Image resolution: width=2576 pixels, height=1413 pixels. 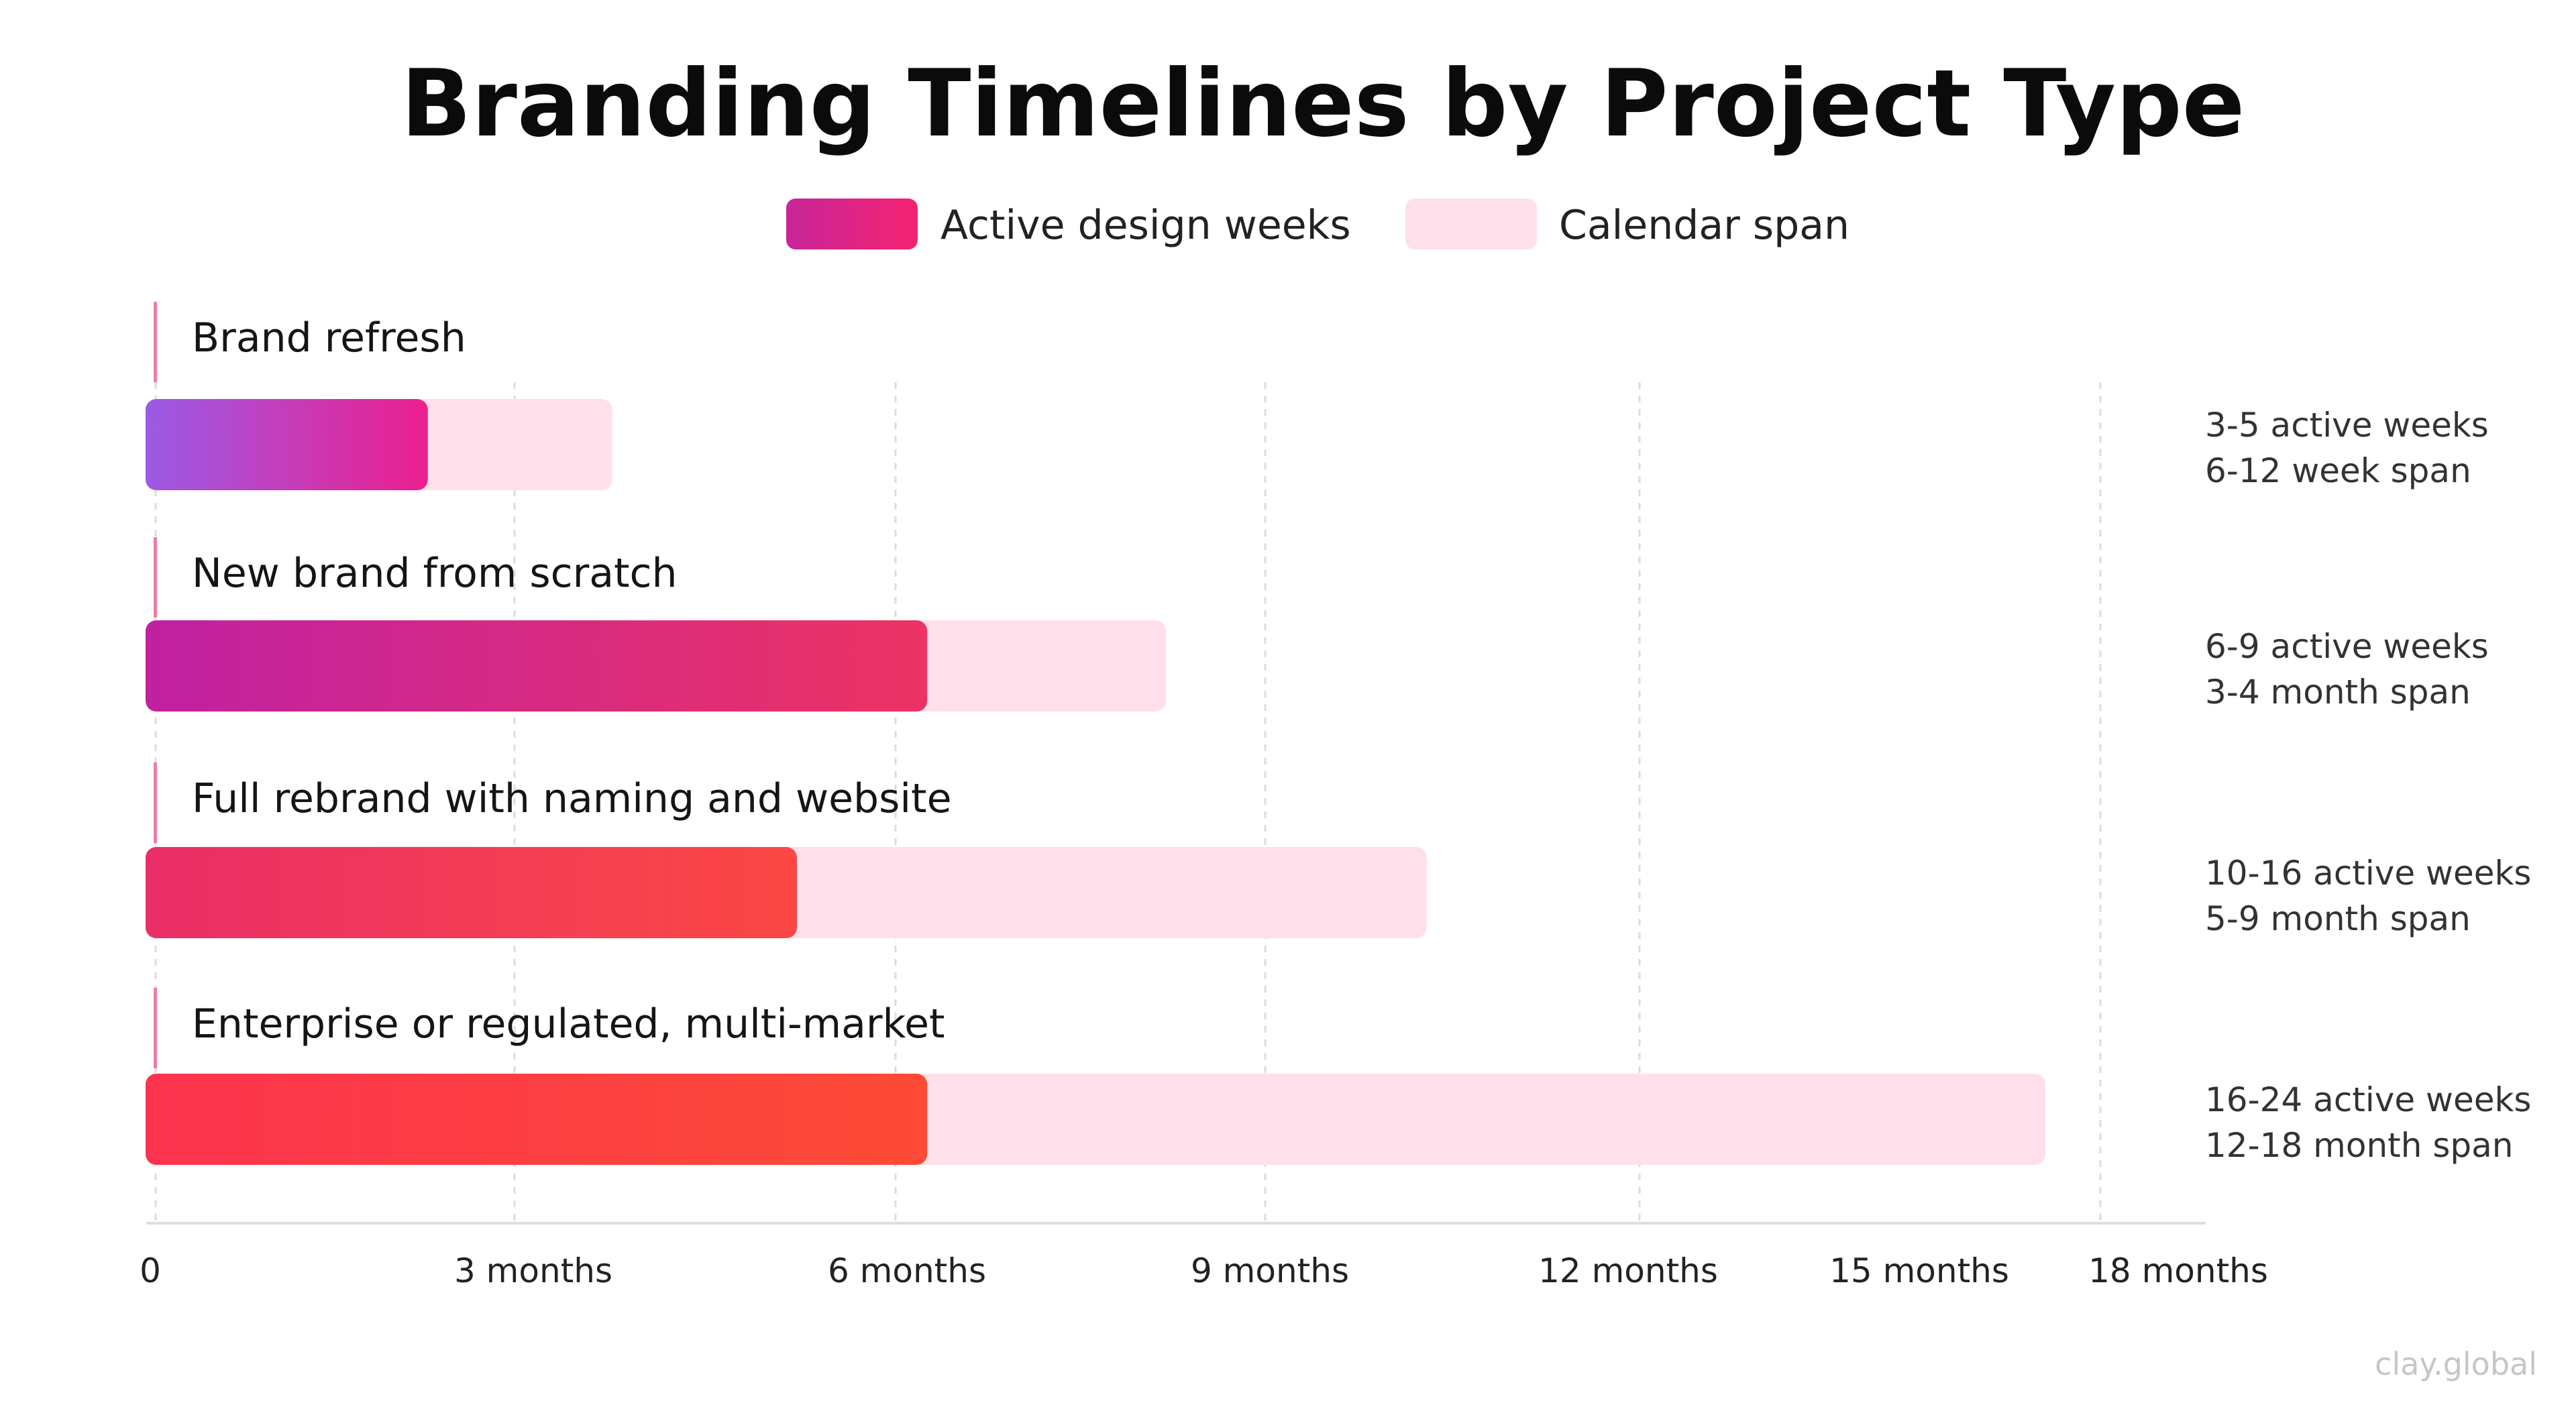 I want to click on active-weeks-label: 16-24 active weeks, so click(x=2368, y=1099).